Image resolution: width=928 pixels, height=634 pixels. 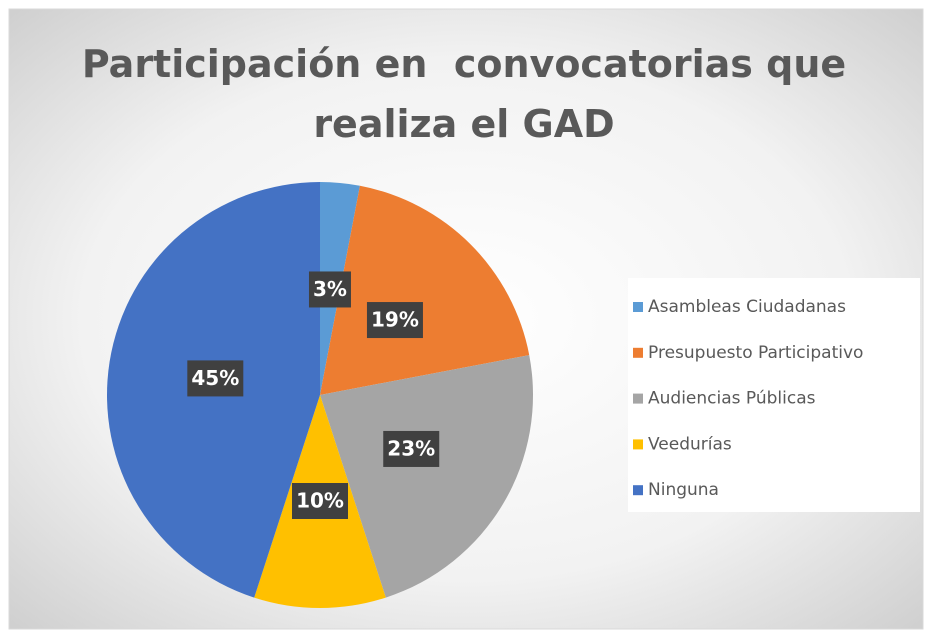 I want to click on data-label: 10%, so click(x=320, y=501).